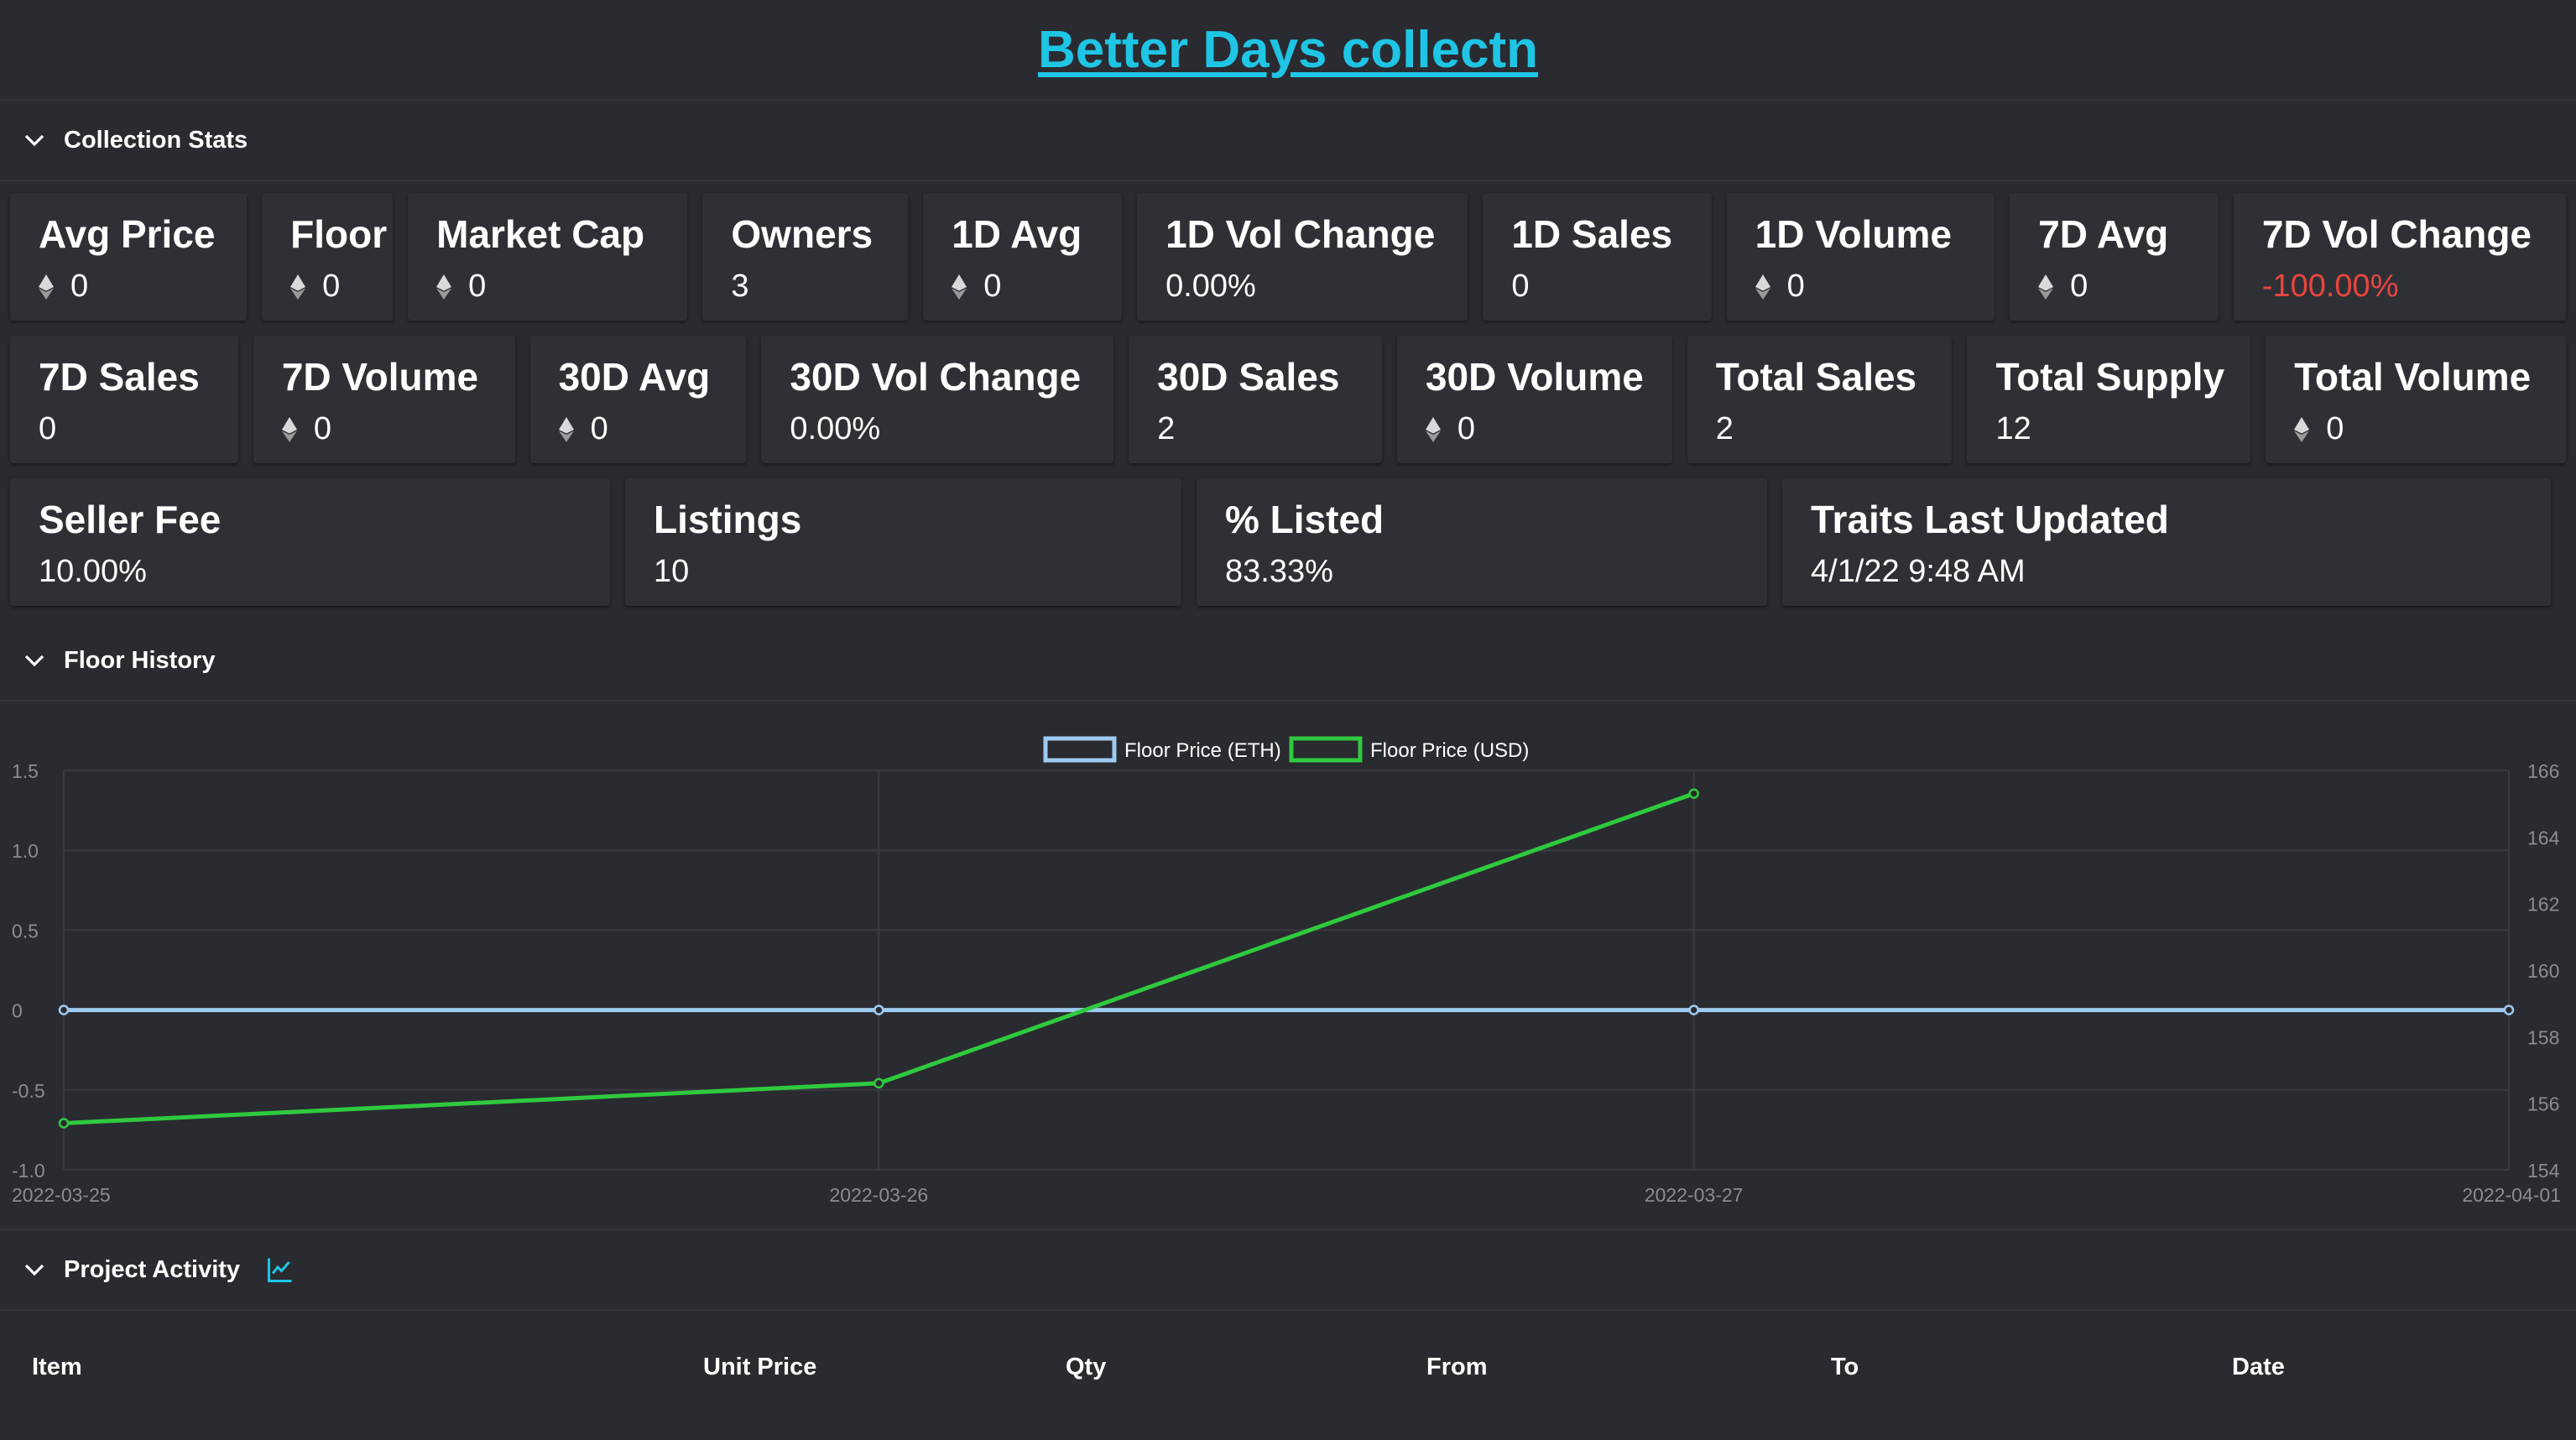 Image resolution: width=2576 pixels, height=1440 pixels. What do you see at coordinates (903, 542) in the screenshot?
I see `stat-card-listings: Listings 10` at bounding box center [903, 542].